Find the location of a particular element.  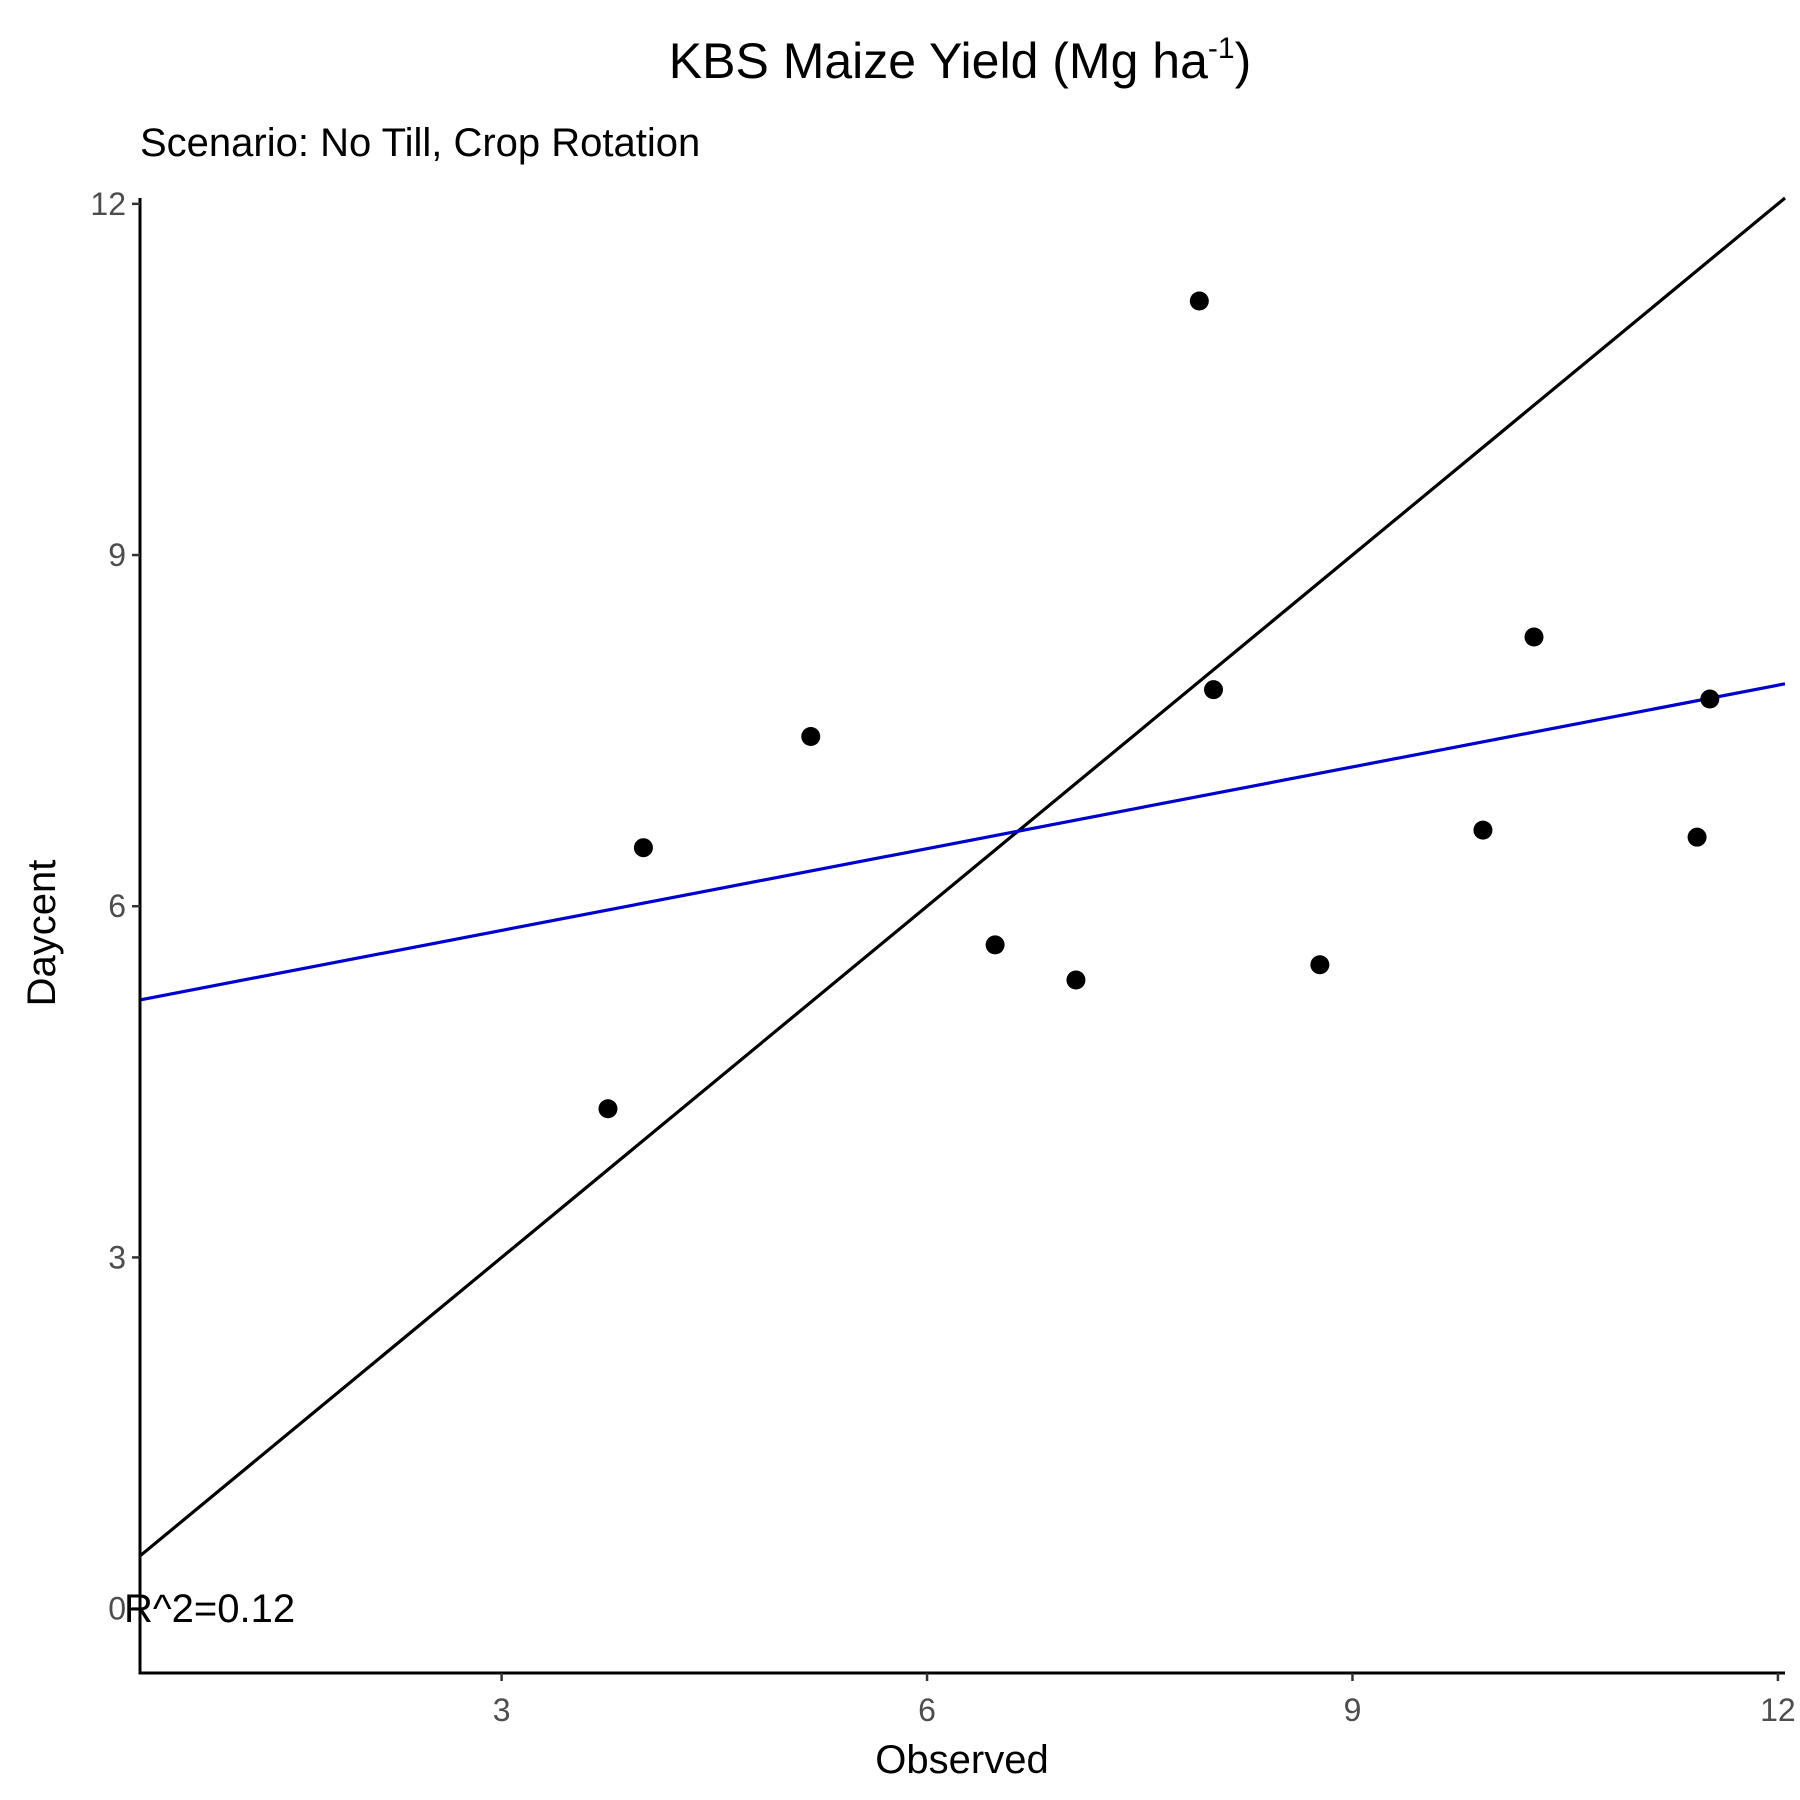

x-tick-label: 12 is located at coordinates (1778, 1710).